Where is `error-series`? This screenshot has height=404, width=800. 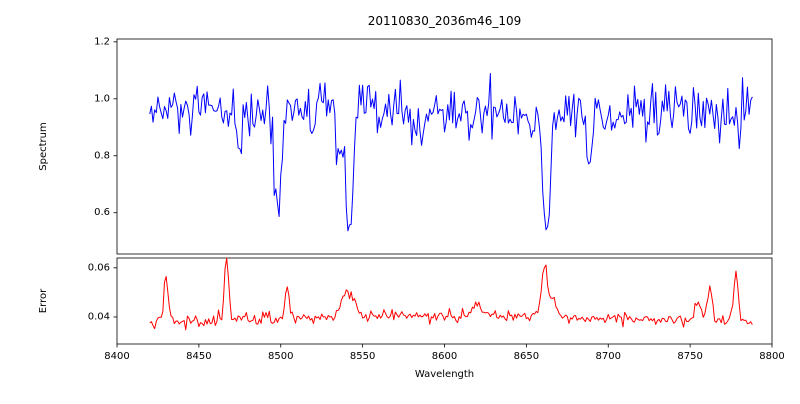
error-series is located at coordinates (451, 294).